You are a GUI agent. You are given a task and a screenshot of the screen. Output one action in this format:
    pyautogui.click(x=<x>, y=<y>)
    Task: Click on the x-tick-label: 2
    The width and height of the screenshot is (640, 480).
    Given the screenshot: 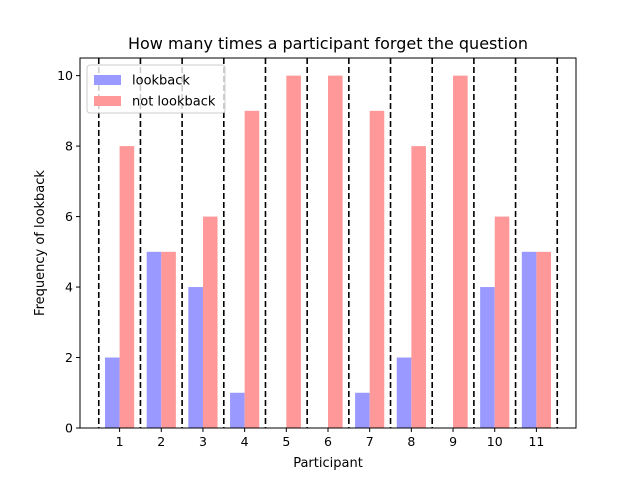 What is the action you would take?
    pyautogui.click(x=161, y=441)
    